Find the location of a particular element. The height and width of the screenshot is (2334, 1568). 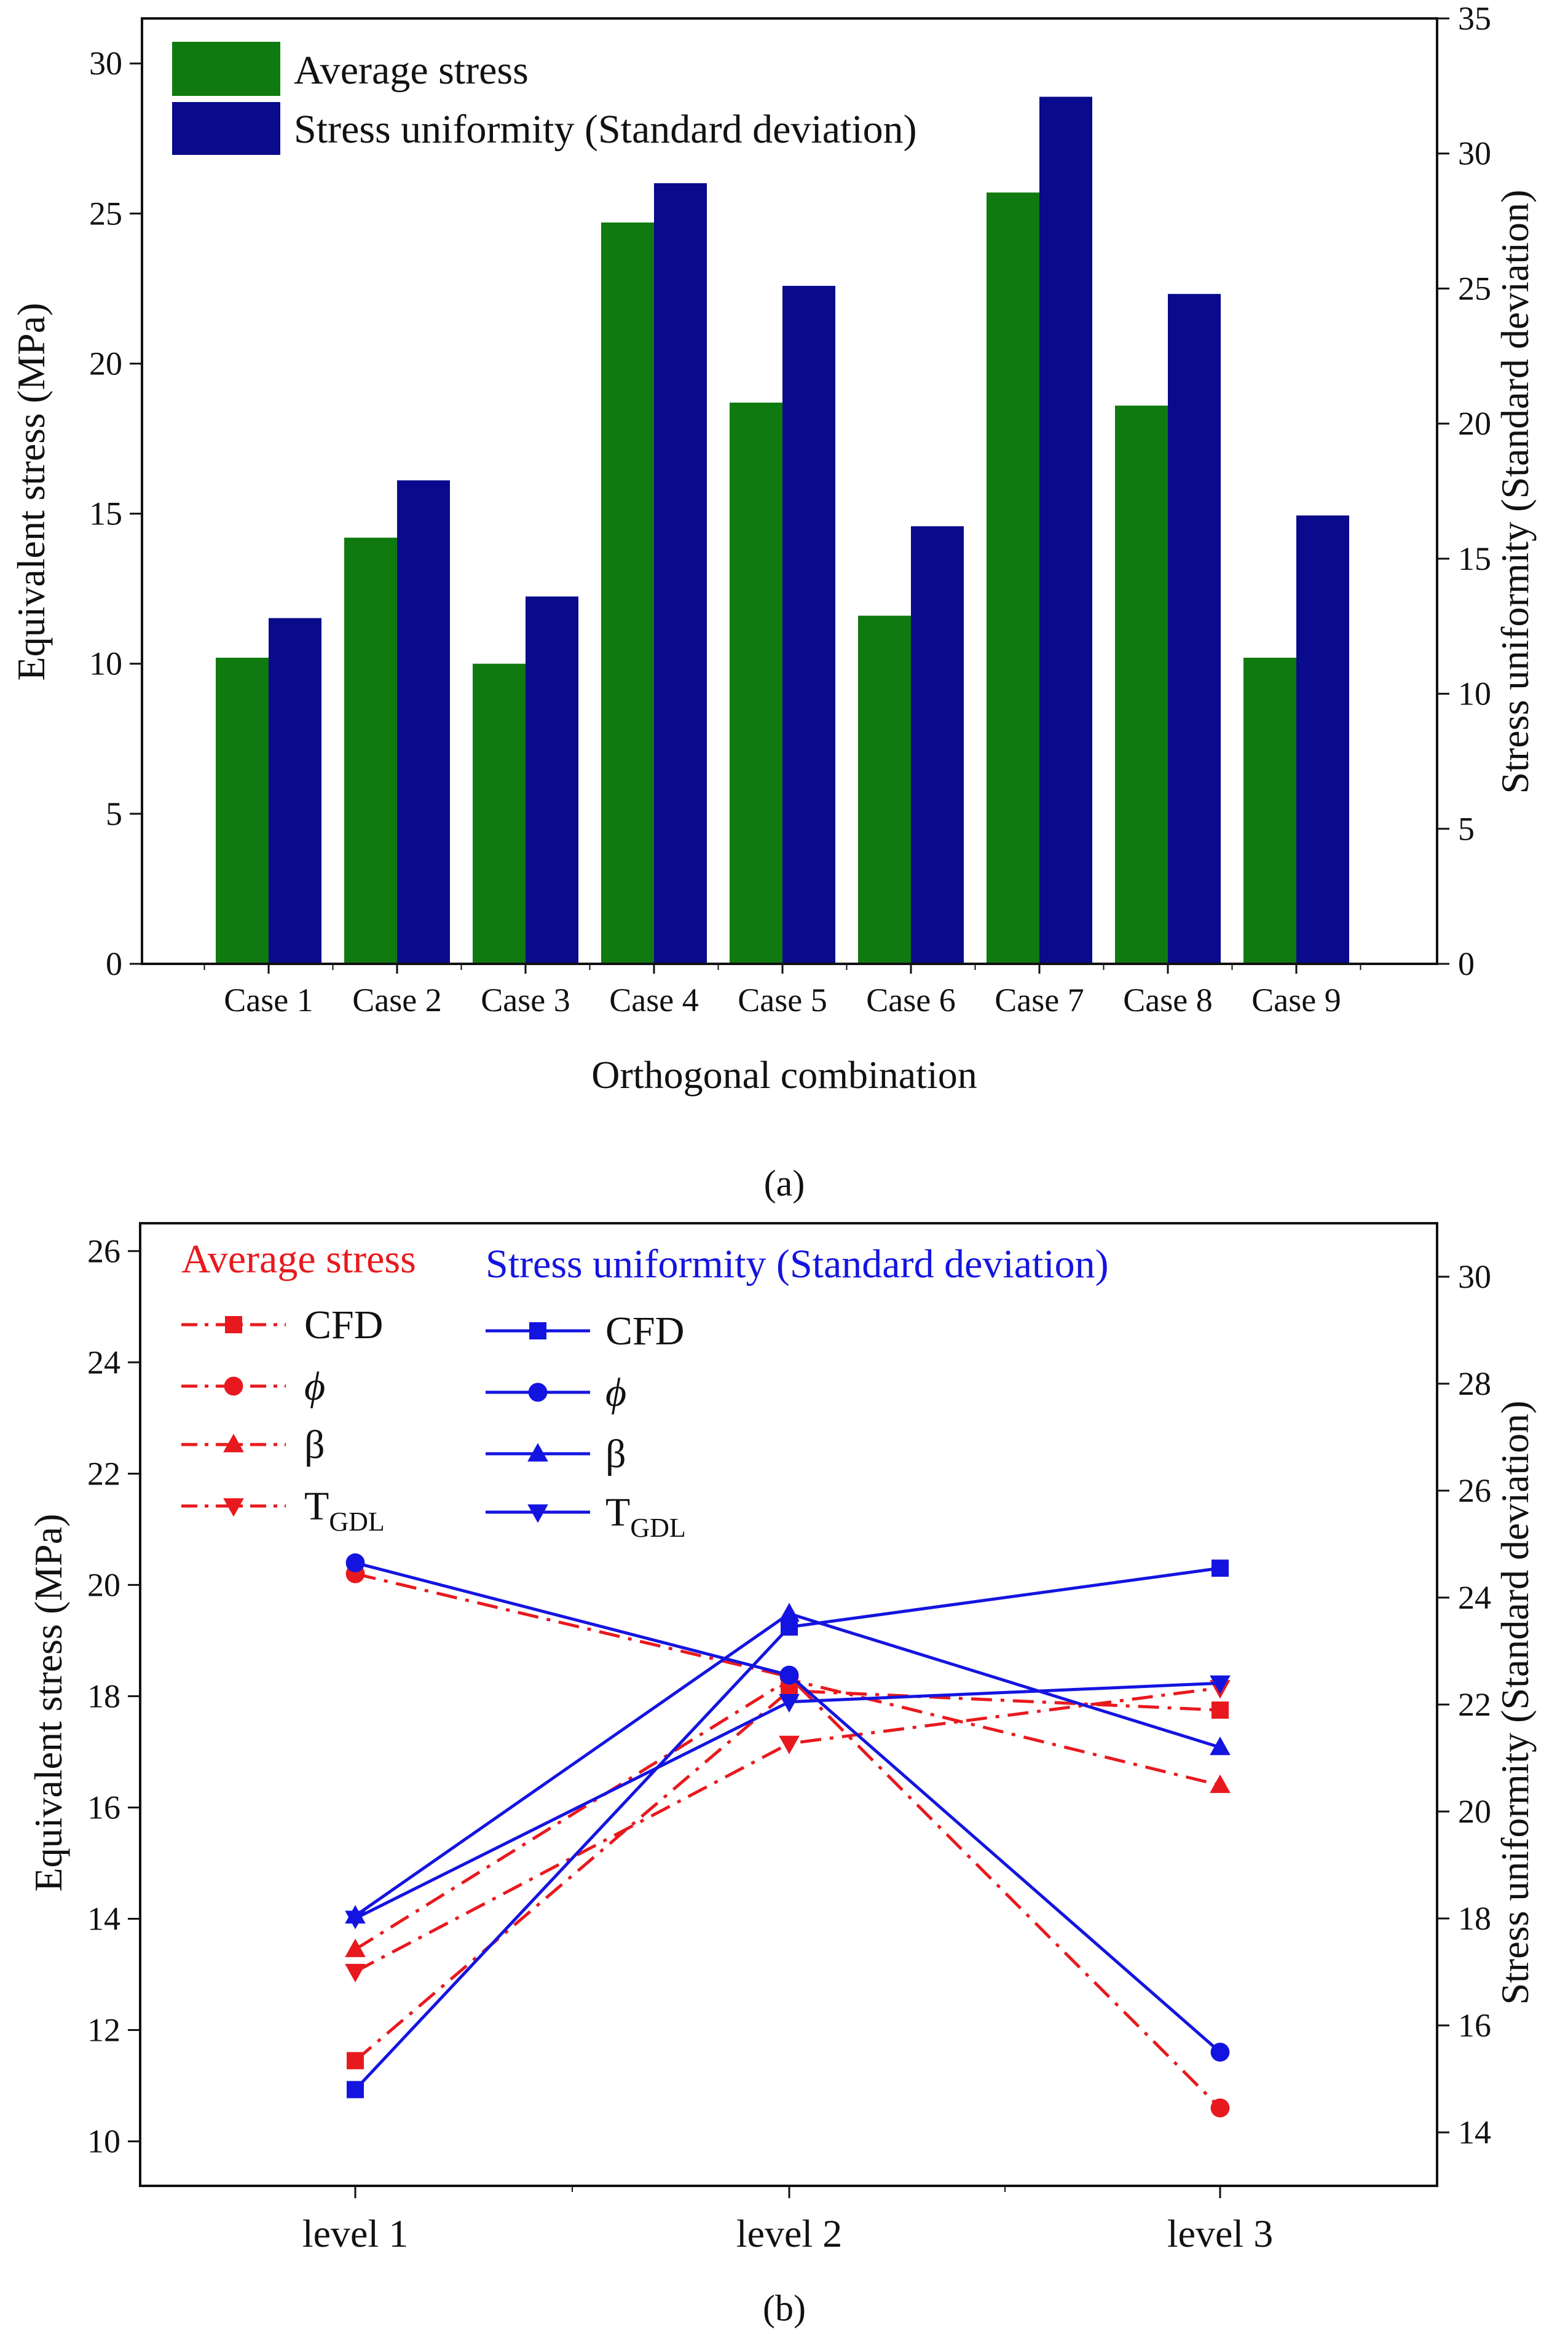

y-tick-label: 5 is located at coordinates (114, 813).